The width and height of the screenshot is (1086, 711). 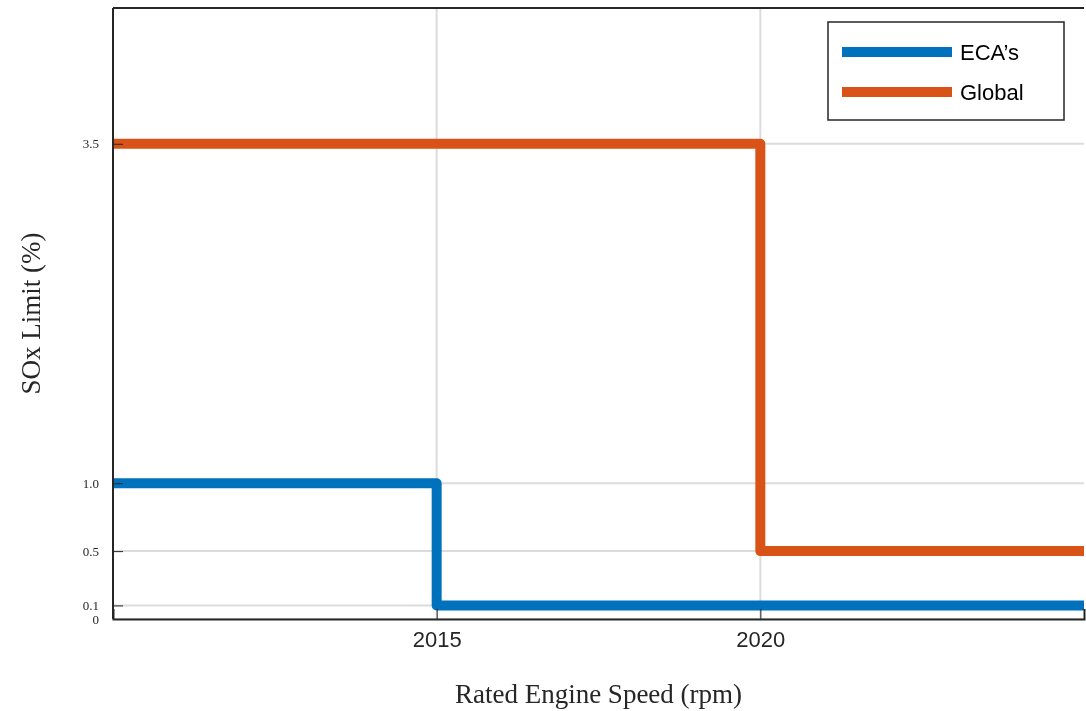 I want to click on x-tick-label: 2015, so click(x=437, y=639).